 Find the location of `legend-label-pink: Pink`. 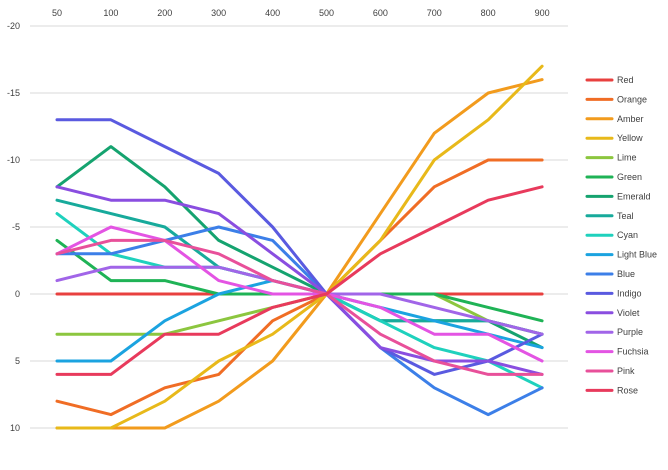

legend-label-pink: Pink is located at coordinates (626, 371).